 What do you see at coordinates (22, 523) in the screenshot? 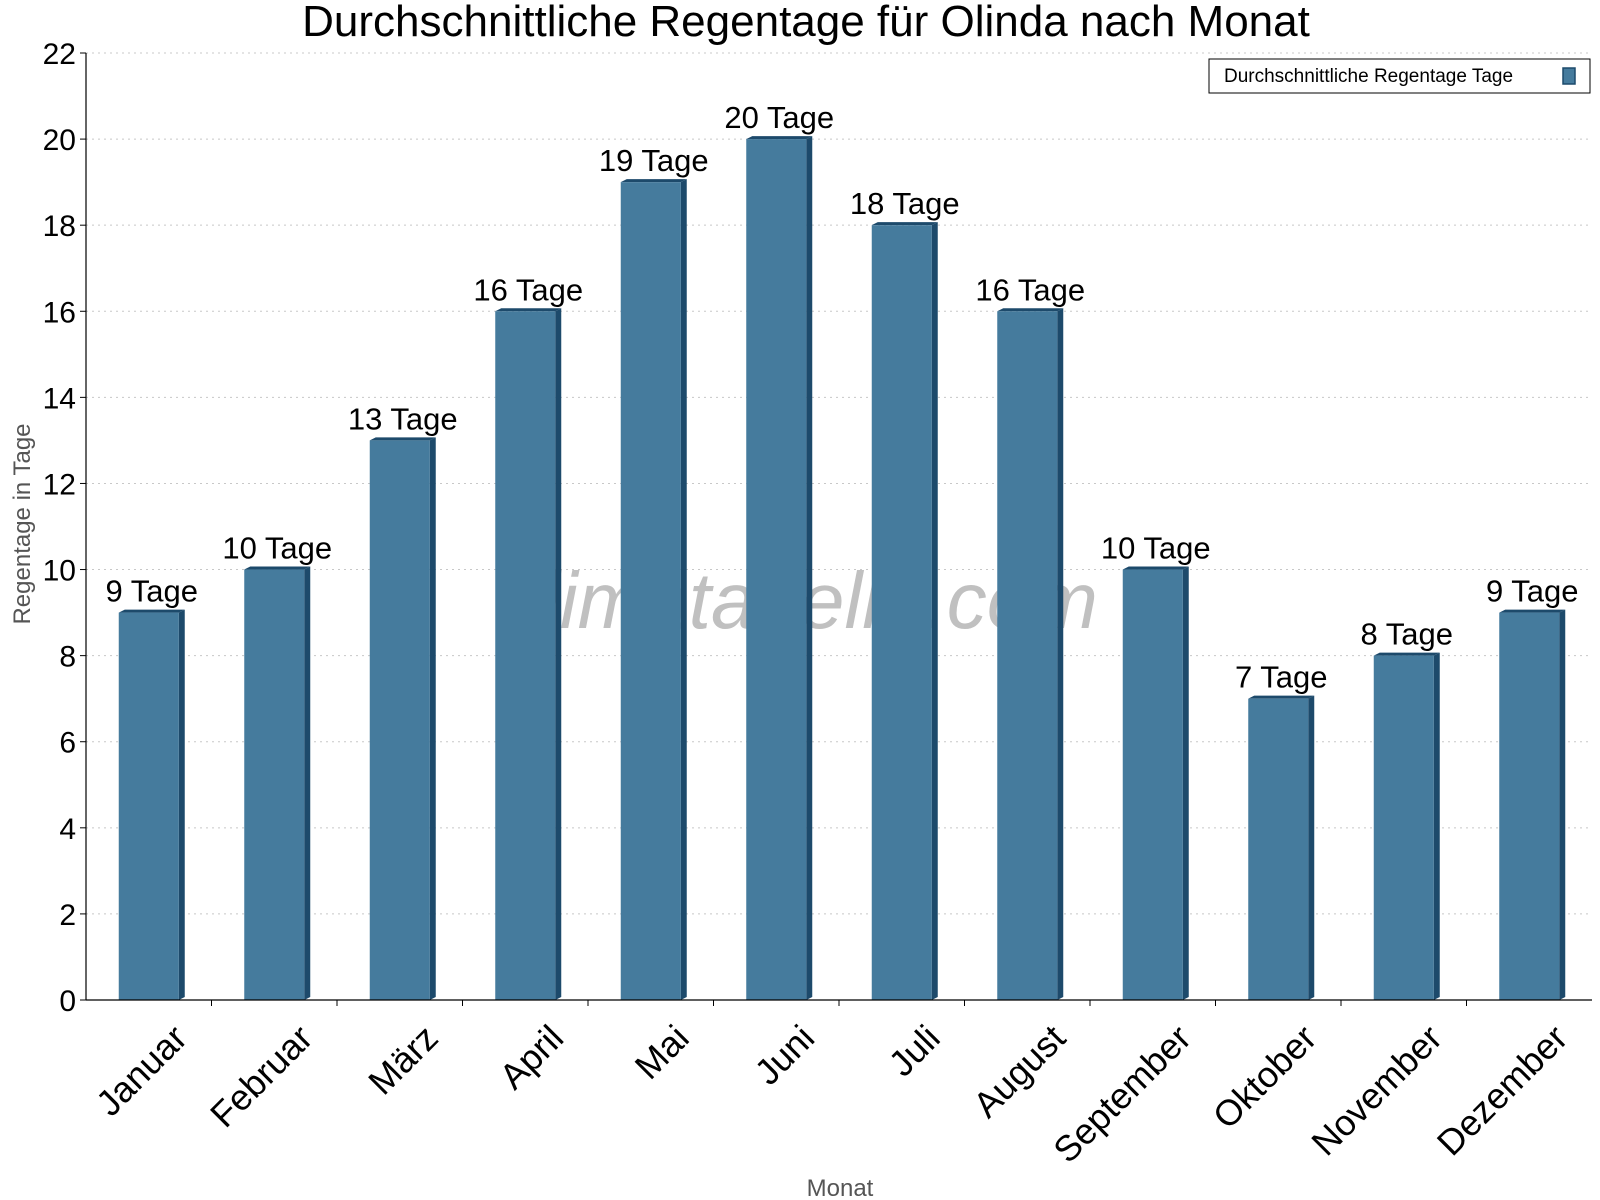
I see `y-axis-label: Regentage in Tage` at bounding box center [22, 523].